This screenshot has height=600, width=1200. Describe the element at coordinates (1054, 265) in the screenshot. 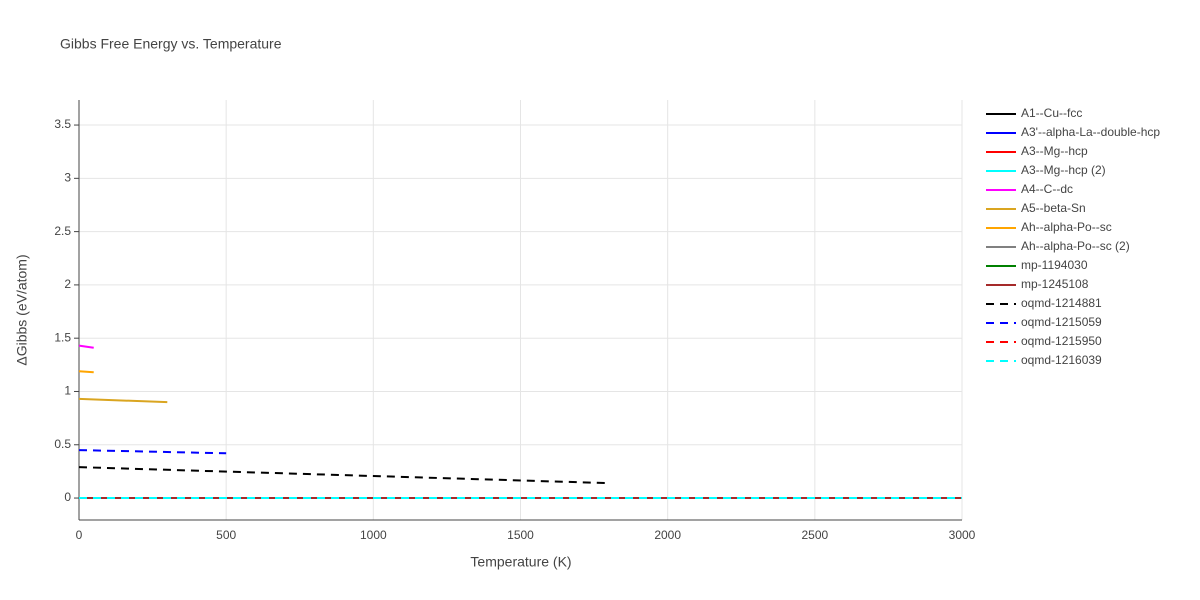

I see `legend-label: mp-1194030` at that location.